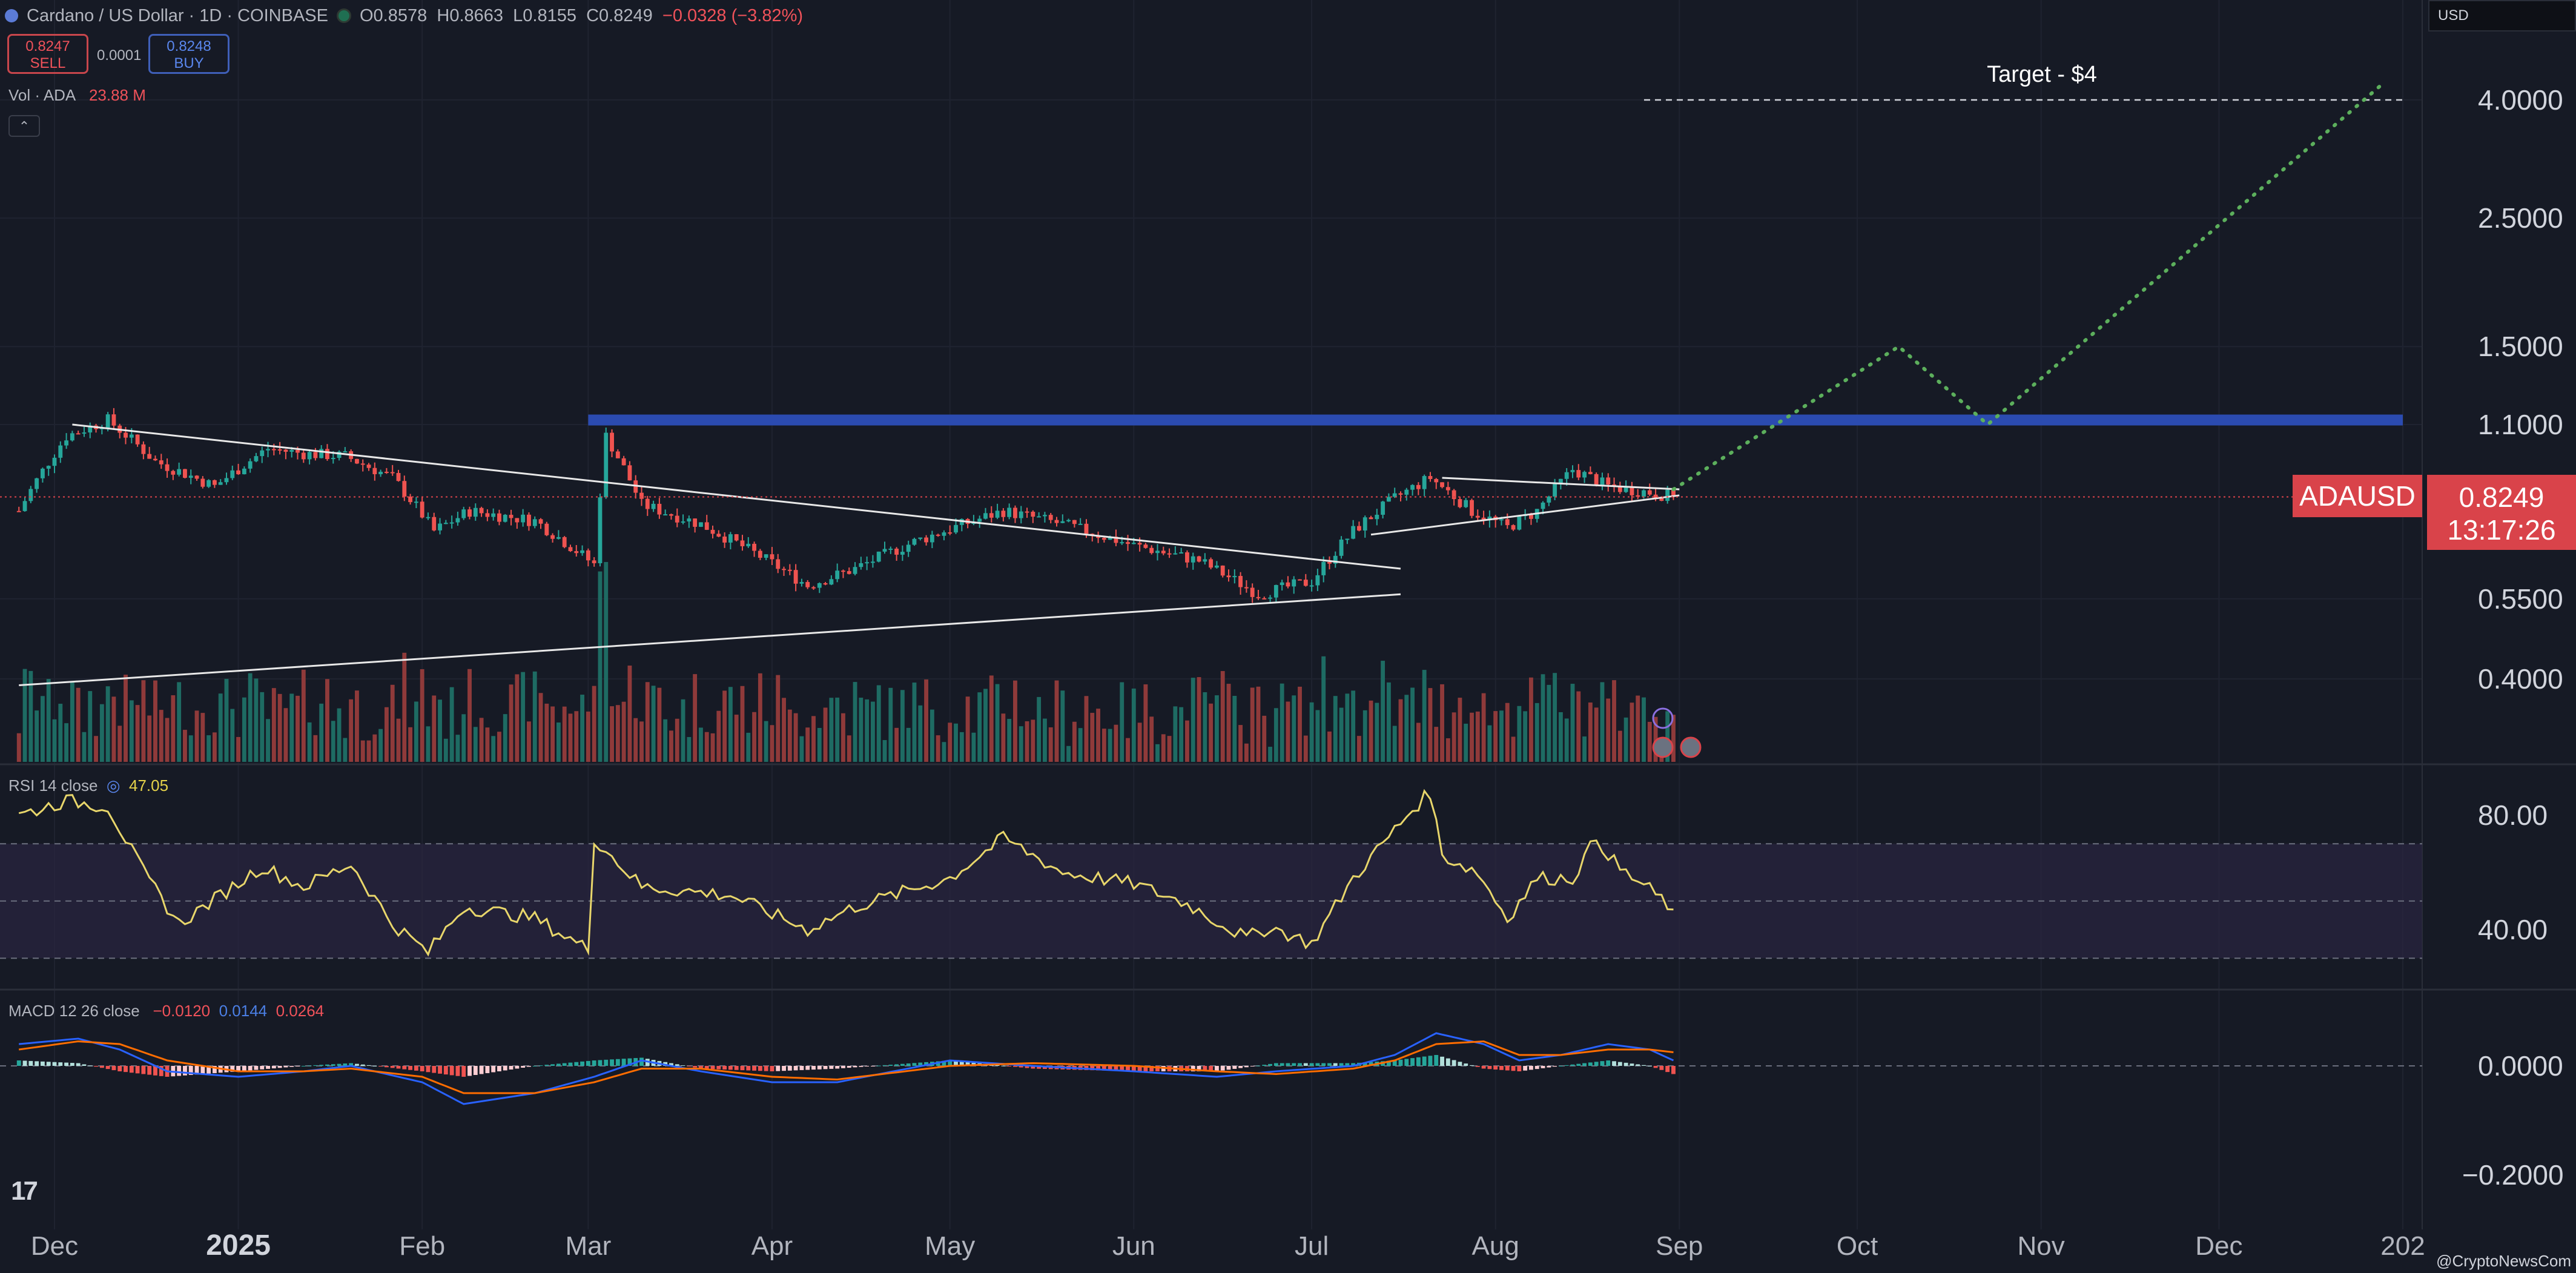 The width and height of the screenshot is (2576, 1273). I want to click on x-tick-label: Dec, so click(54, 1246).